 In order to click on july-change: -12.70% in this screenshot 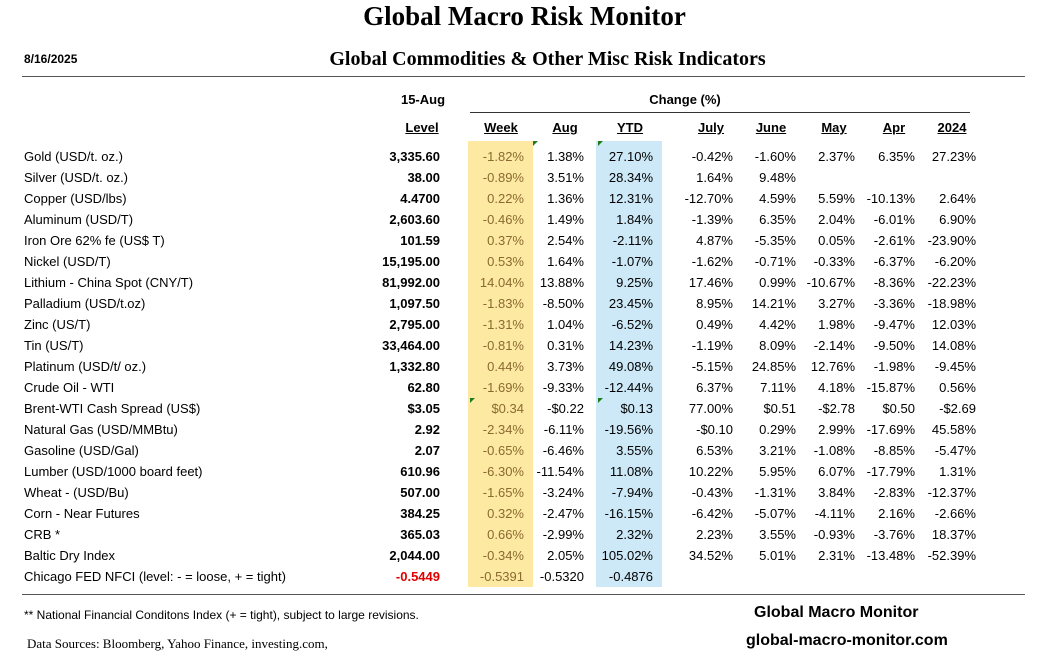, I will do `click(708, 198)`.